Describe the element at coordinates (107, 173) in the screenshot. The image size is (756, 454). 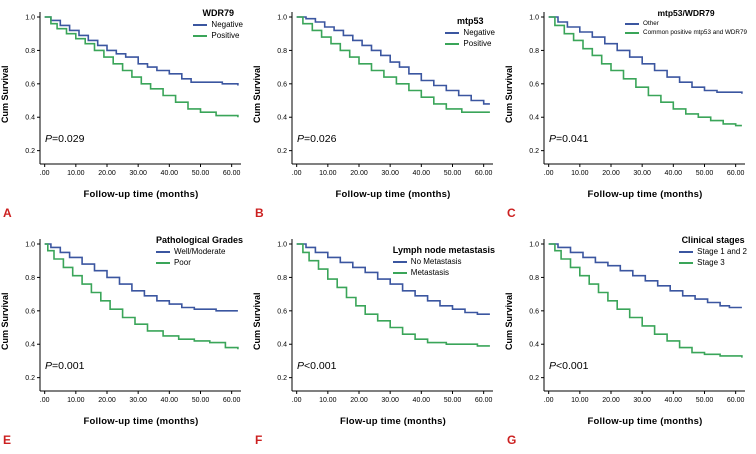
I see `x-tick-label: 20.00` at that location.